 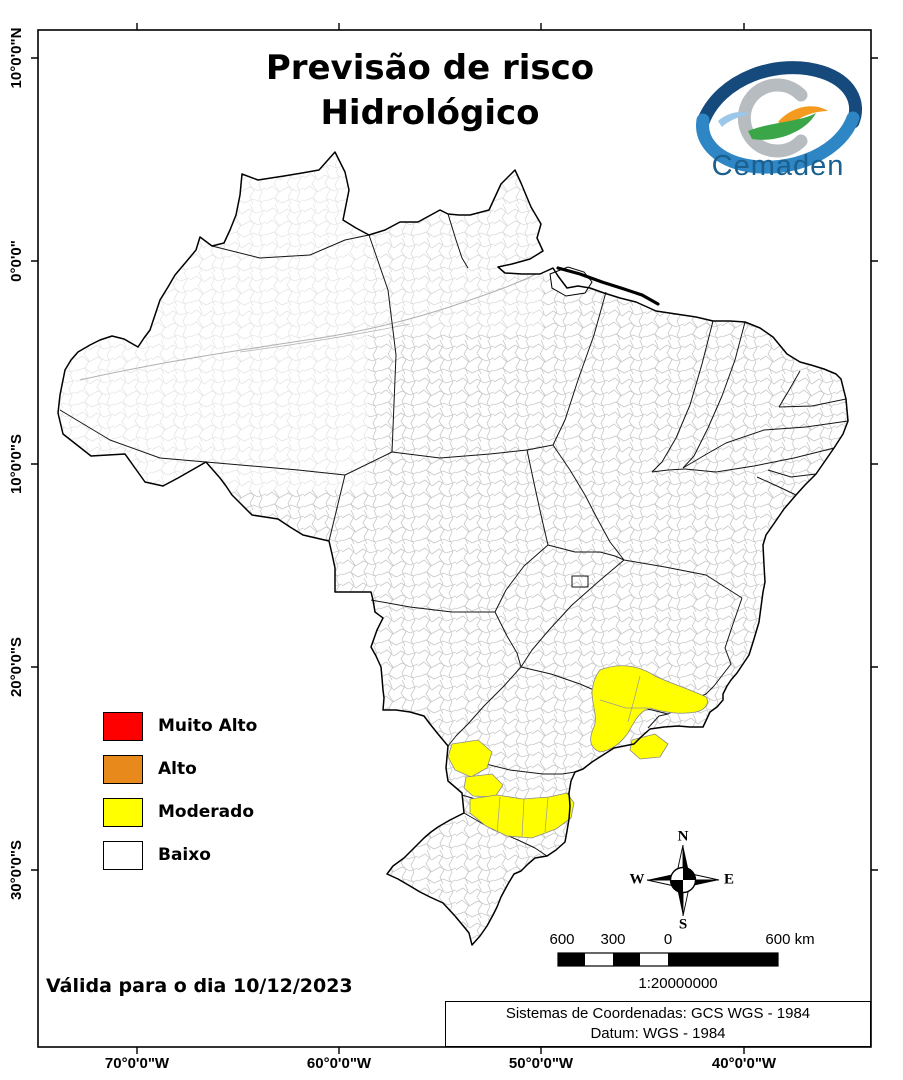 What do you see at coordinates (16, 667) in the screenshot?
I see `lat-label-20s: 20°0'0"S` at bounding box center [16, 667].